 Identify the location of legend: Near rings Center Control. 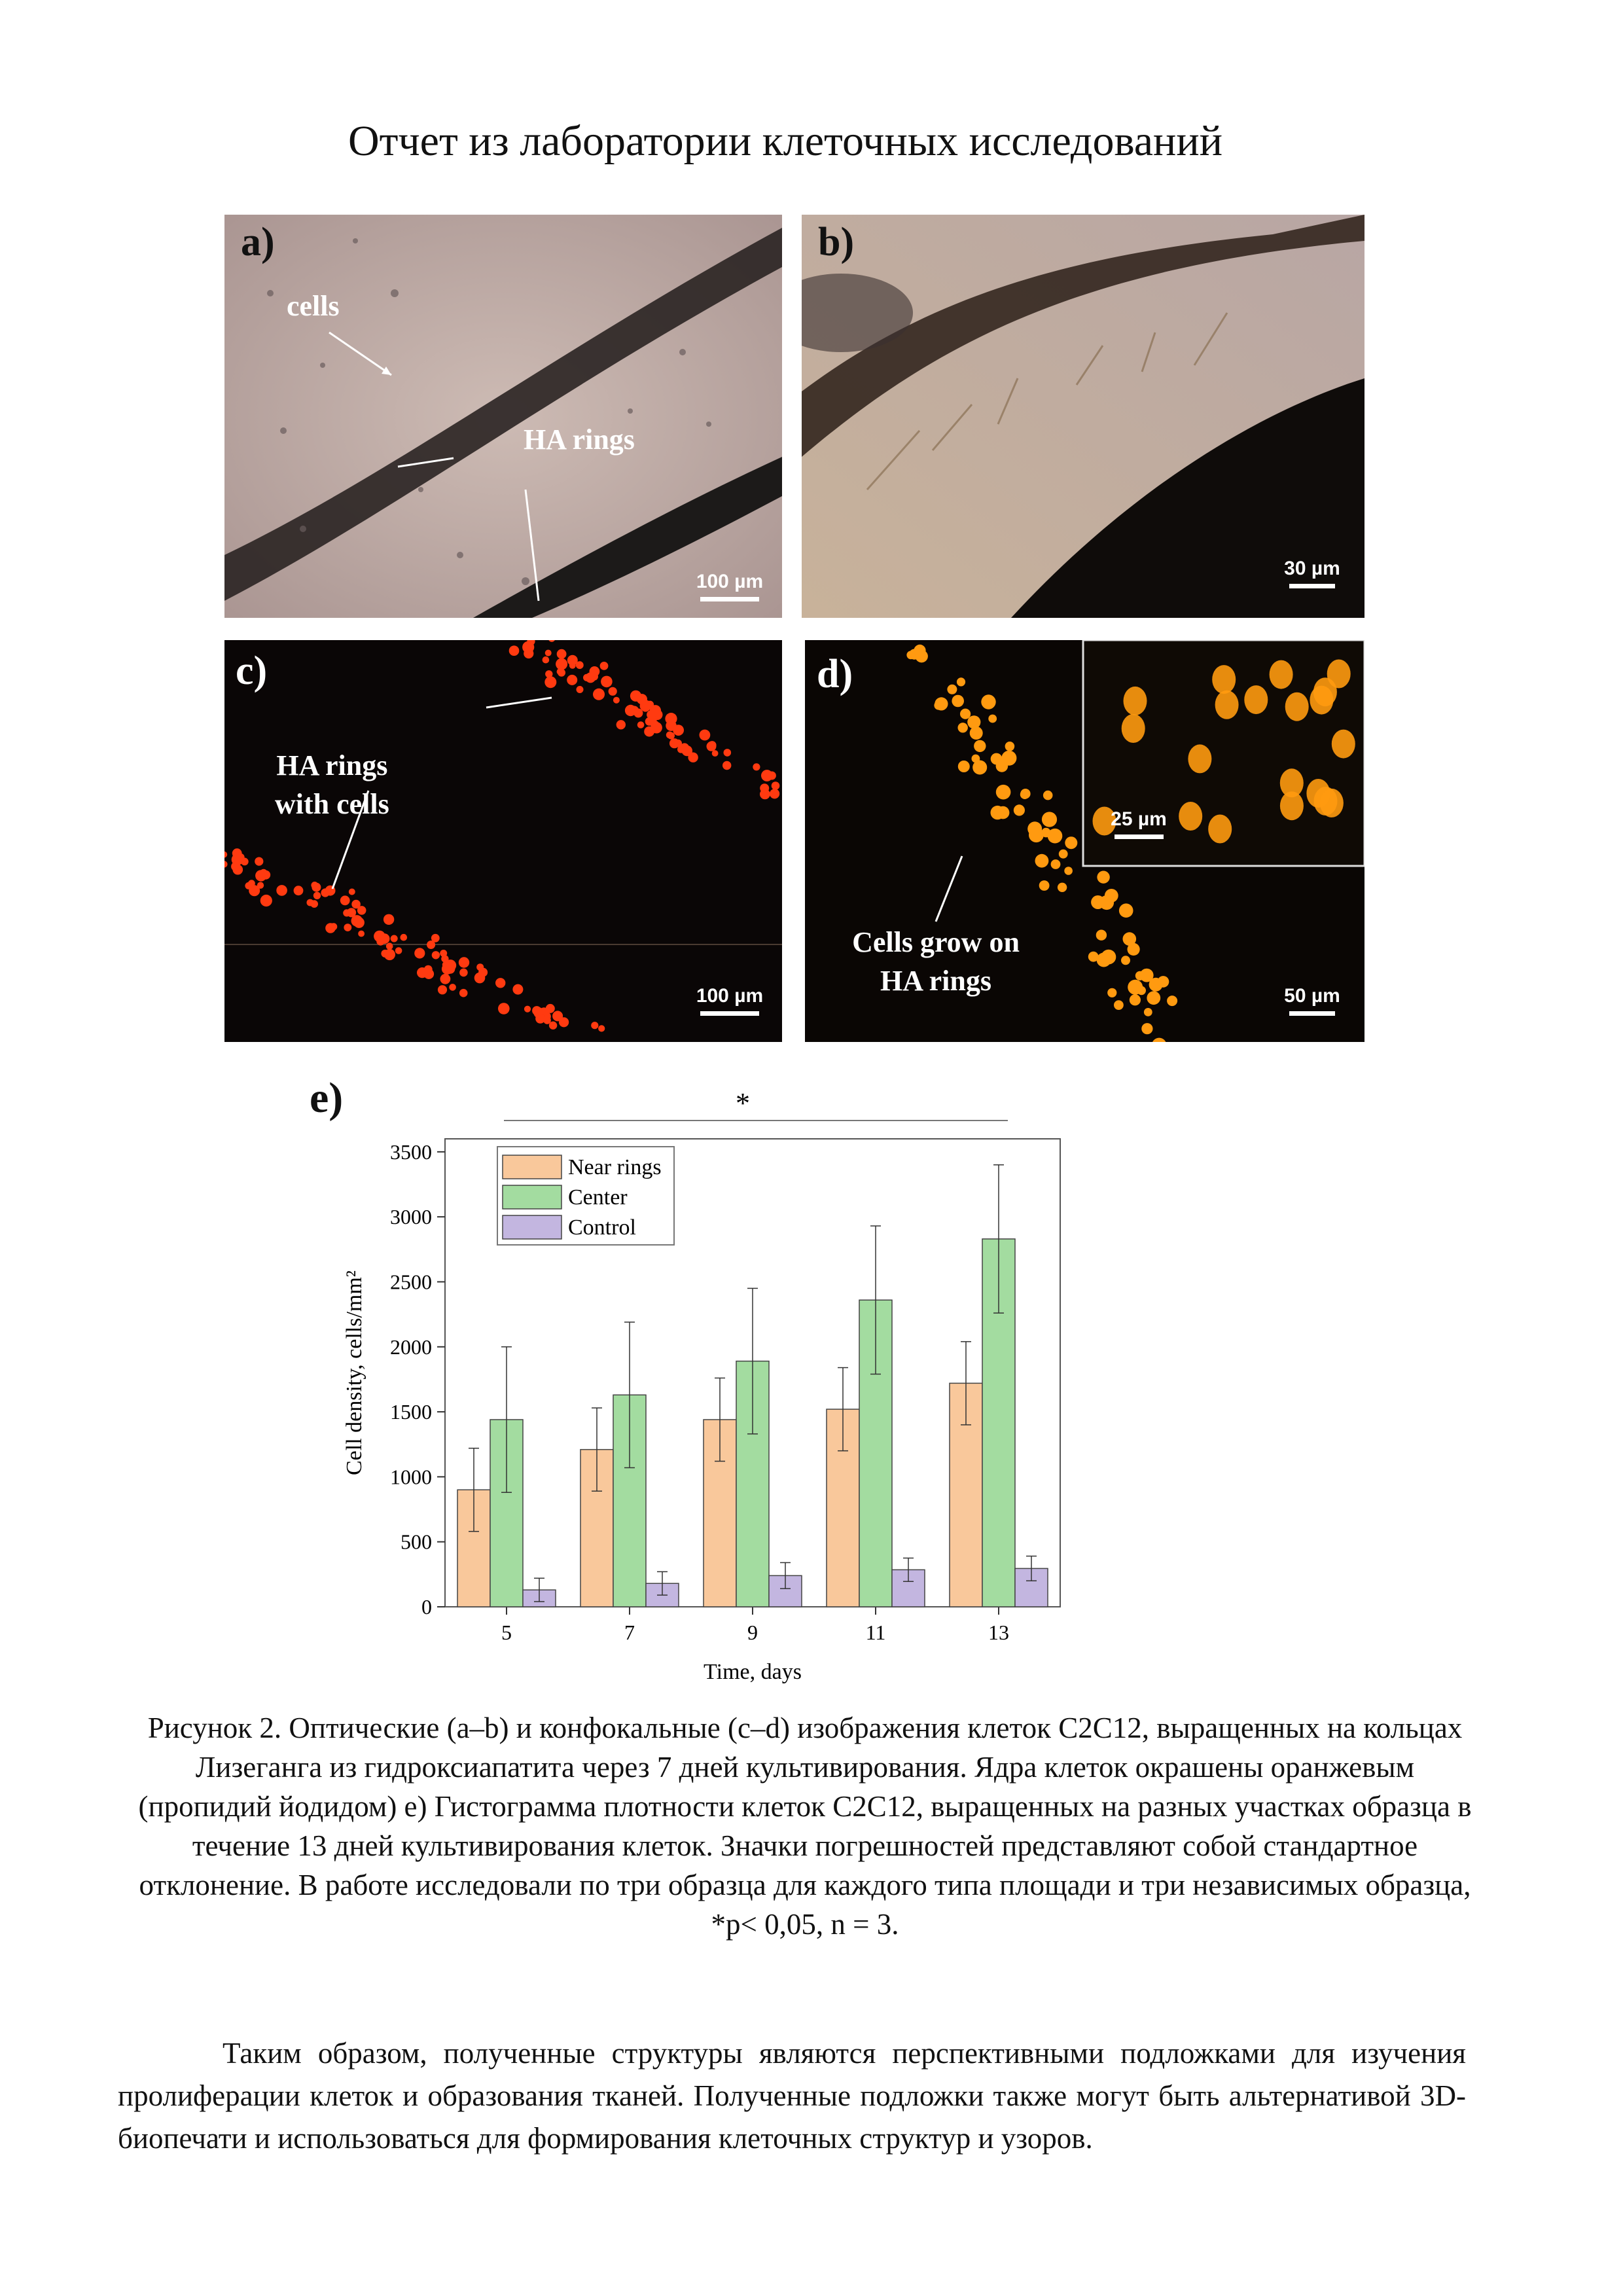
(586, 1196).